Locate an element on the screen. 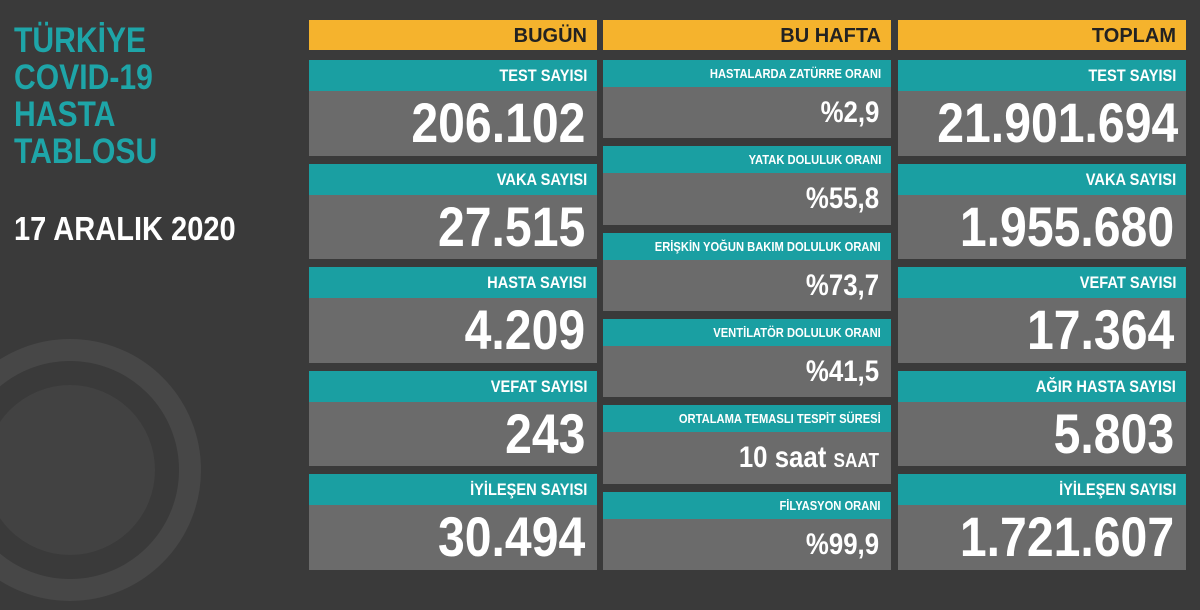 This screenshot has width=1200, height=610. value-number: 243 is located at coordinates (544, 433).